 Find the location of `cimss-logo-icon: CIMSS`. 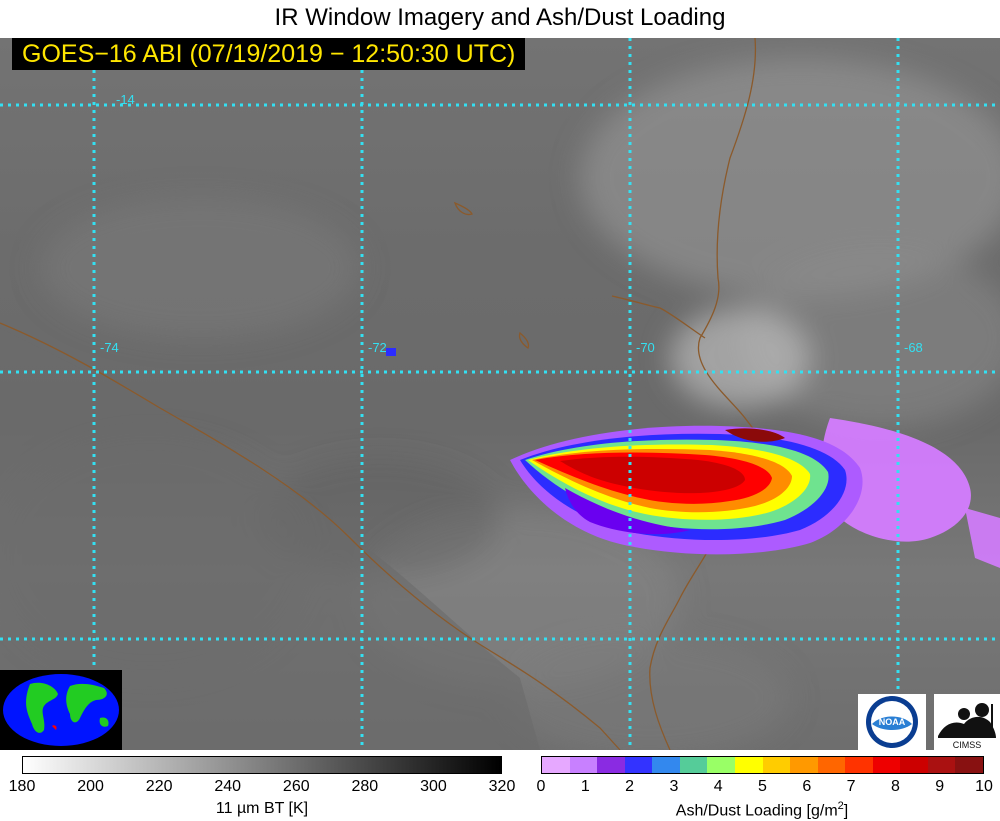

cimss-logo-icon: CIMSS is located at coordinates (967, 722).